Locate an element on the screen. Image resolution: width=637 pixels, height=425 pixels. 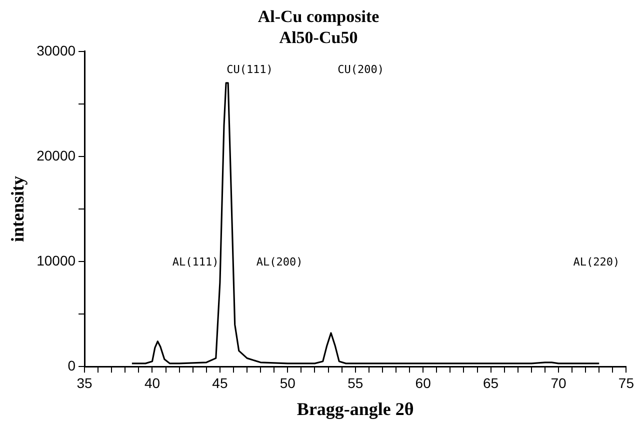
y-tick-label: 30000 is located at coordinates (56, 50).